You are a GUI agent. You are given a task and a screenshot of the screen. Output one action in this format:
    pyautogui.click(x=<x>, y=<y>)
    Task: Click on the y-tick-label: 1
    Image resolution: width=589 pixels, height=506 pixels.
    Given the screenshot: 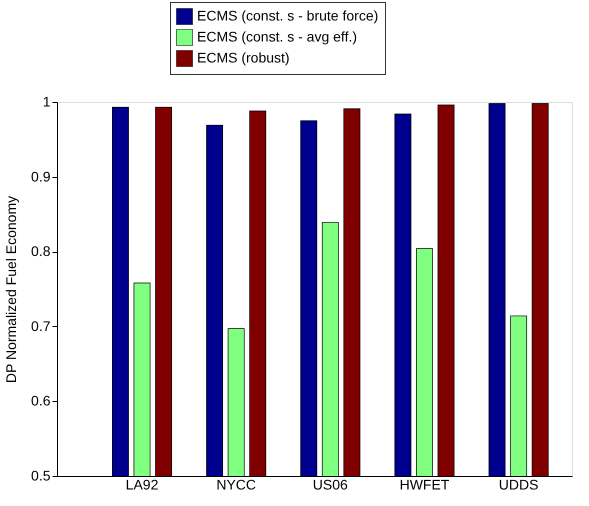 What is the action you would take?
    pyautogui.click(x=46, y=102)
    